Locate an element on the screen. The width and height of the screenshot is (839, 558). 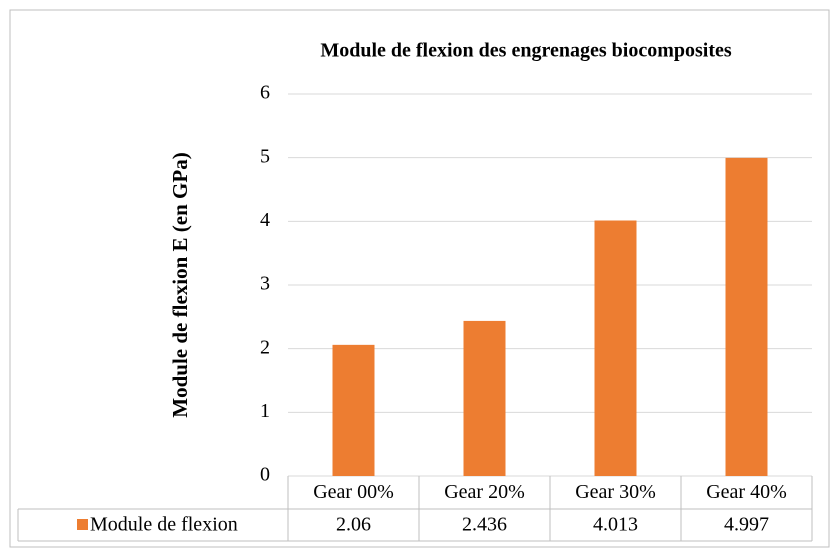
x-tick-label: Gear 30% is located at coordinates (615, 492).